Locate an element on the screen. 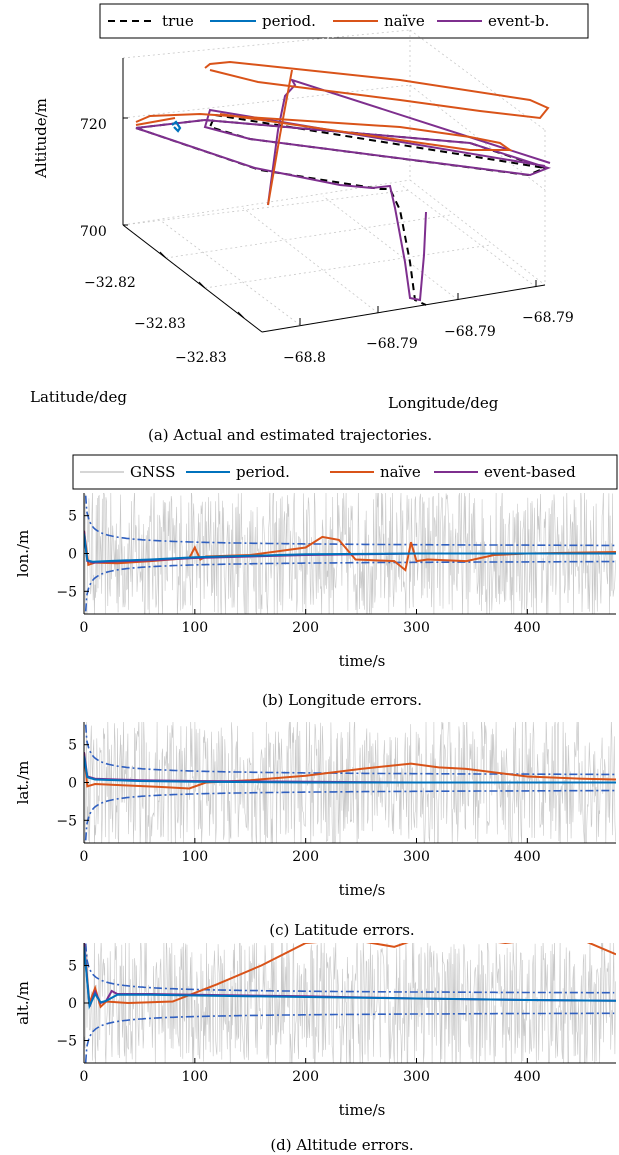  chart-caption: (b) Longitude errors. is located at coordinates (342, 700).